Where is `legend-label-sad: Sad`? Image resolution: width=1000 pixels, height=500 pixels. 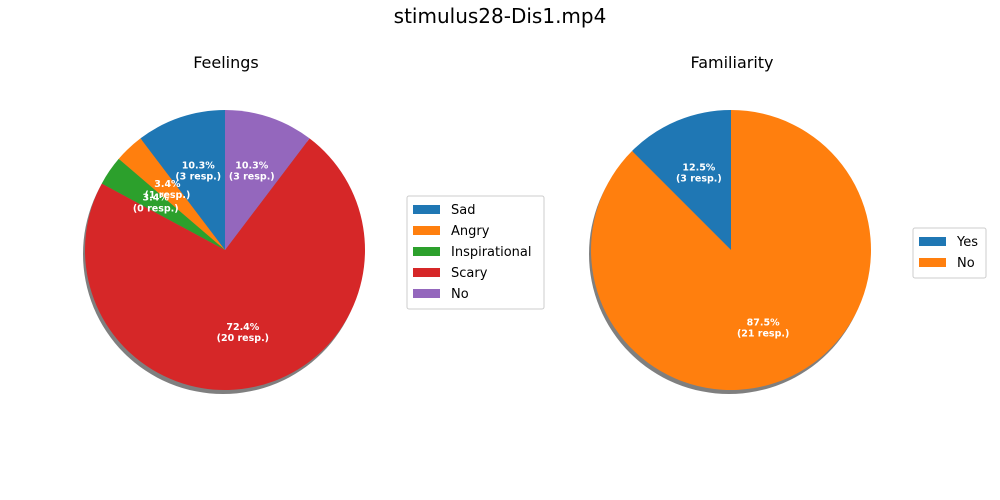
legend-label-sad: Sad is located at coordinates (463, 210).